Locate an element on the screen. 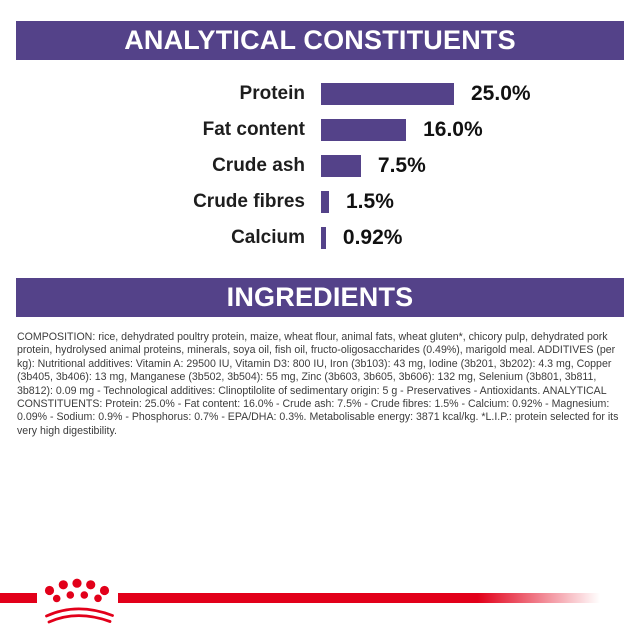  ingredients-header: INGREDIENTS is located at coordinates (320, 297).